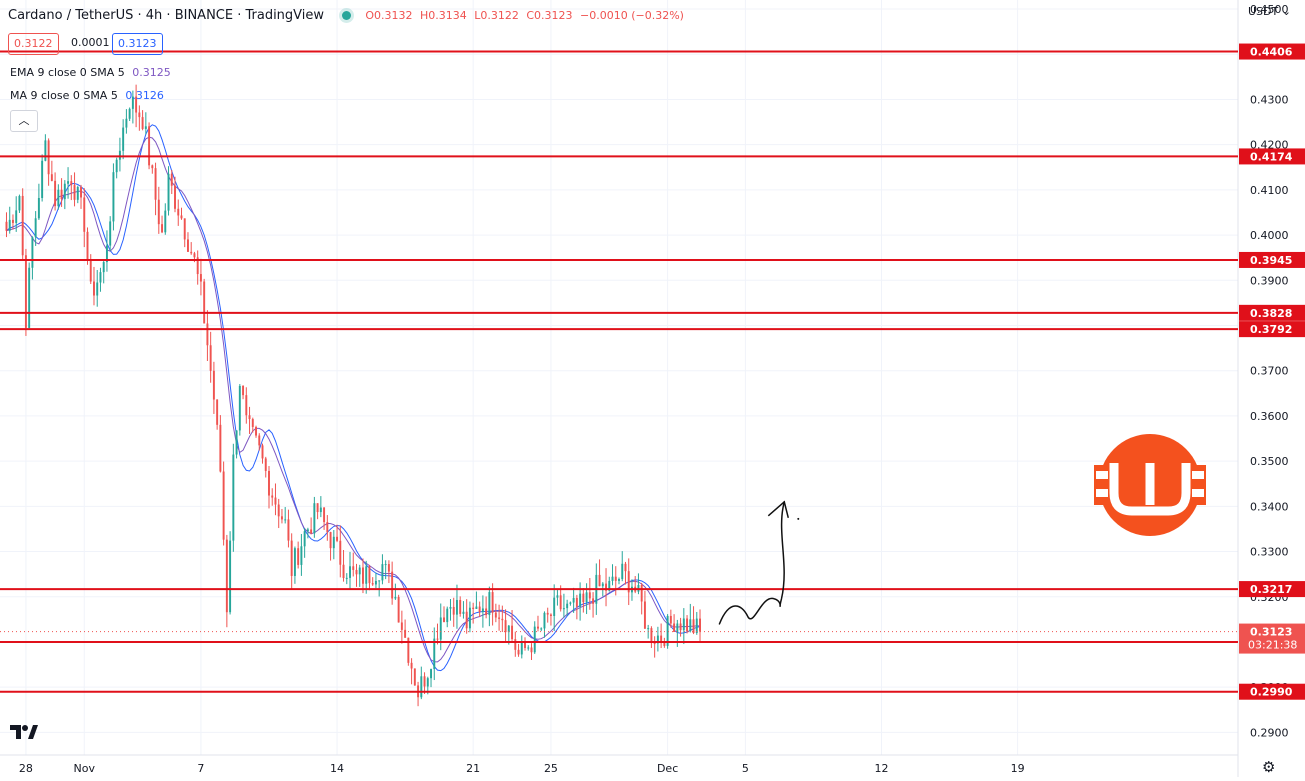 Image resolution: width=1305 pixels, height=781 pixels. Describe the element at coordinates (1271, 632) in the screenshot. I see `last-price-label: 0.3123` at that location.